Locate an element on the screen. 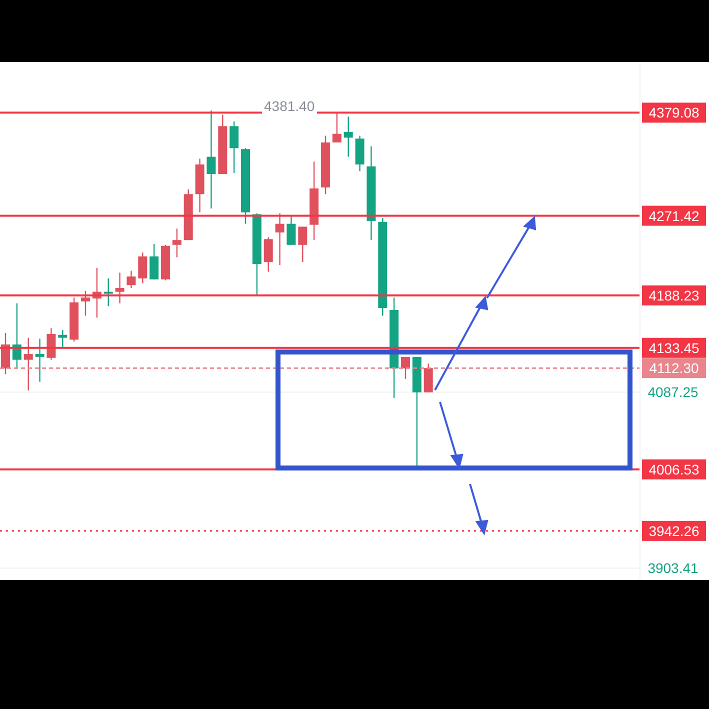  y-tick-label: 3903.41 is located at coordinates (673, 568).